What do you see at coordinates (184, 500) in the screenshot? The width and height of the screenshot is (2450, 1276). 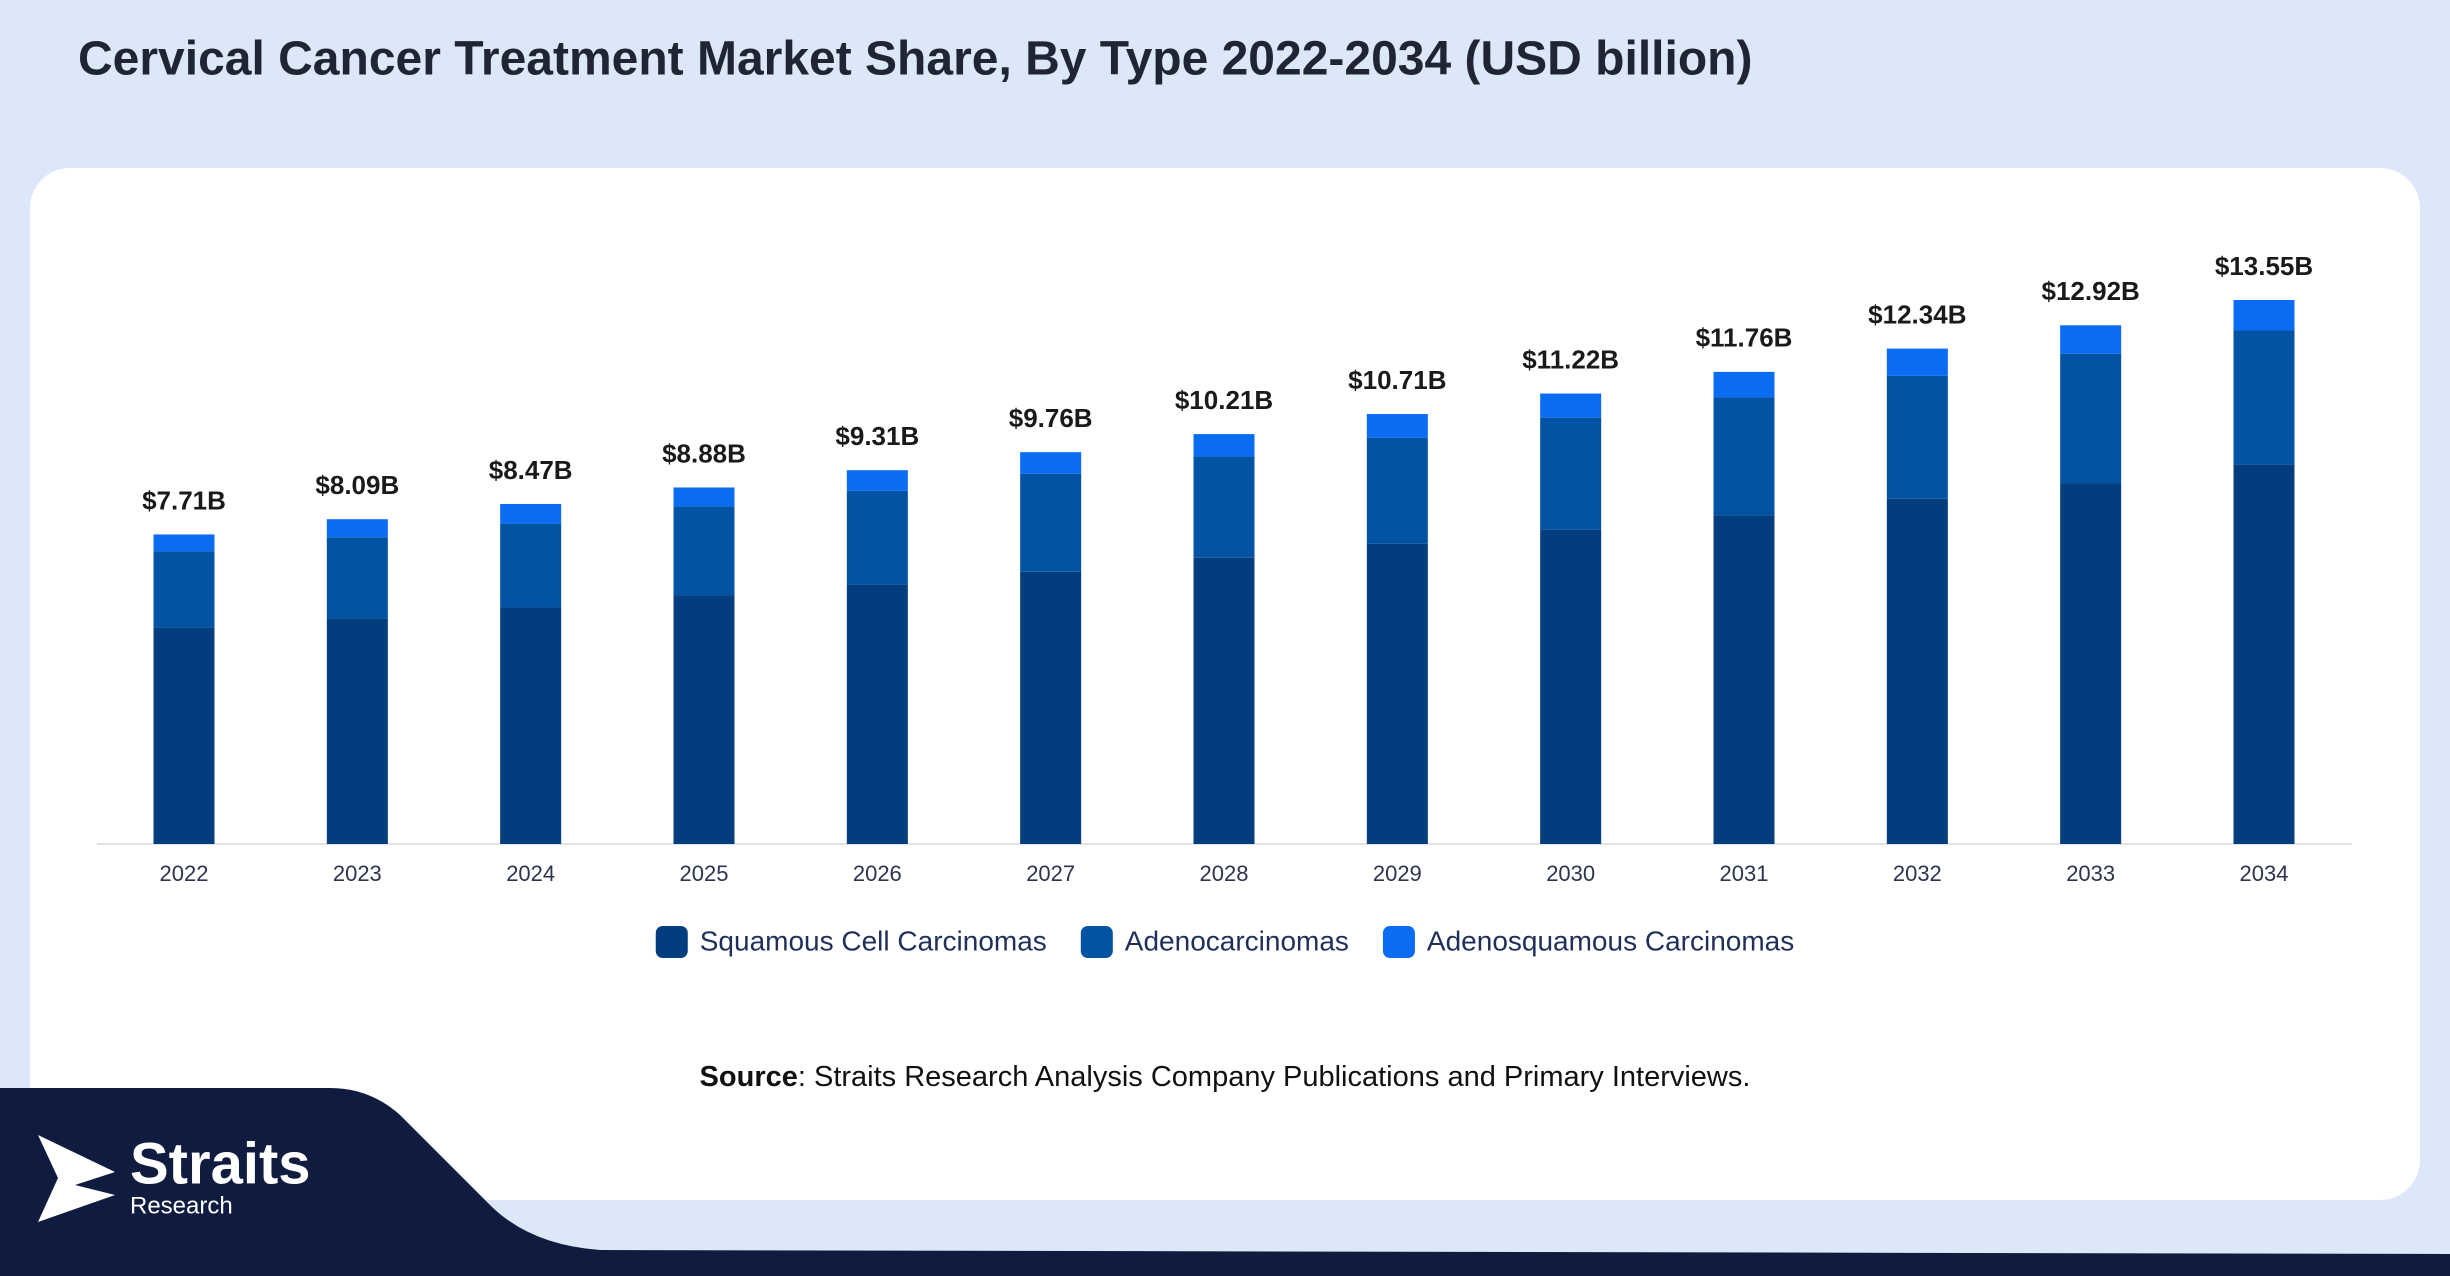 I see `value-label: $7.71B` at bounding box center [184, 500].